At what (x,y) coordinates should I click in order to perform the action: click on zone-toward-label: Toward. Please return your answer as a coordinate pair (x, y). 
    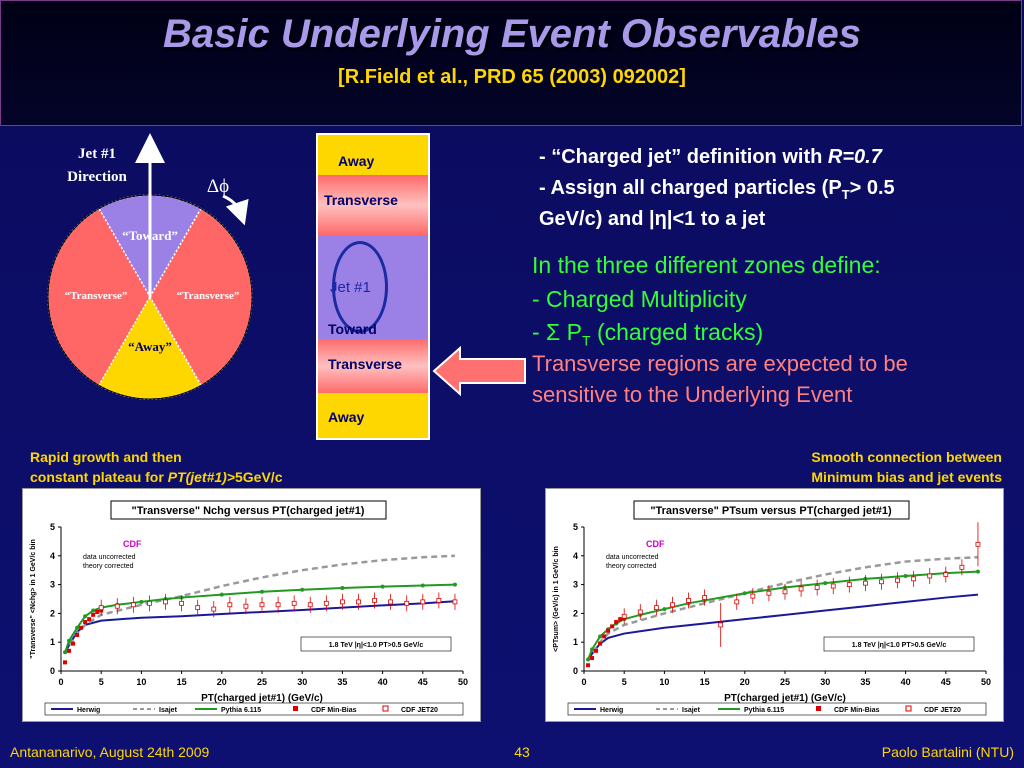
    Looking at the image, I should click on (352, 329).